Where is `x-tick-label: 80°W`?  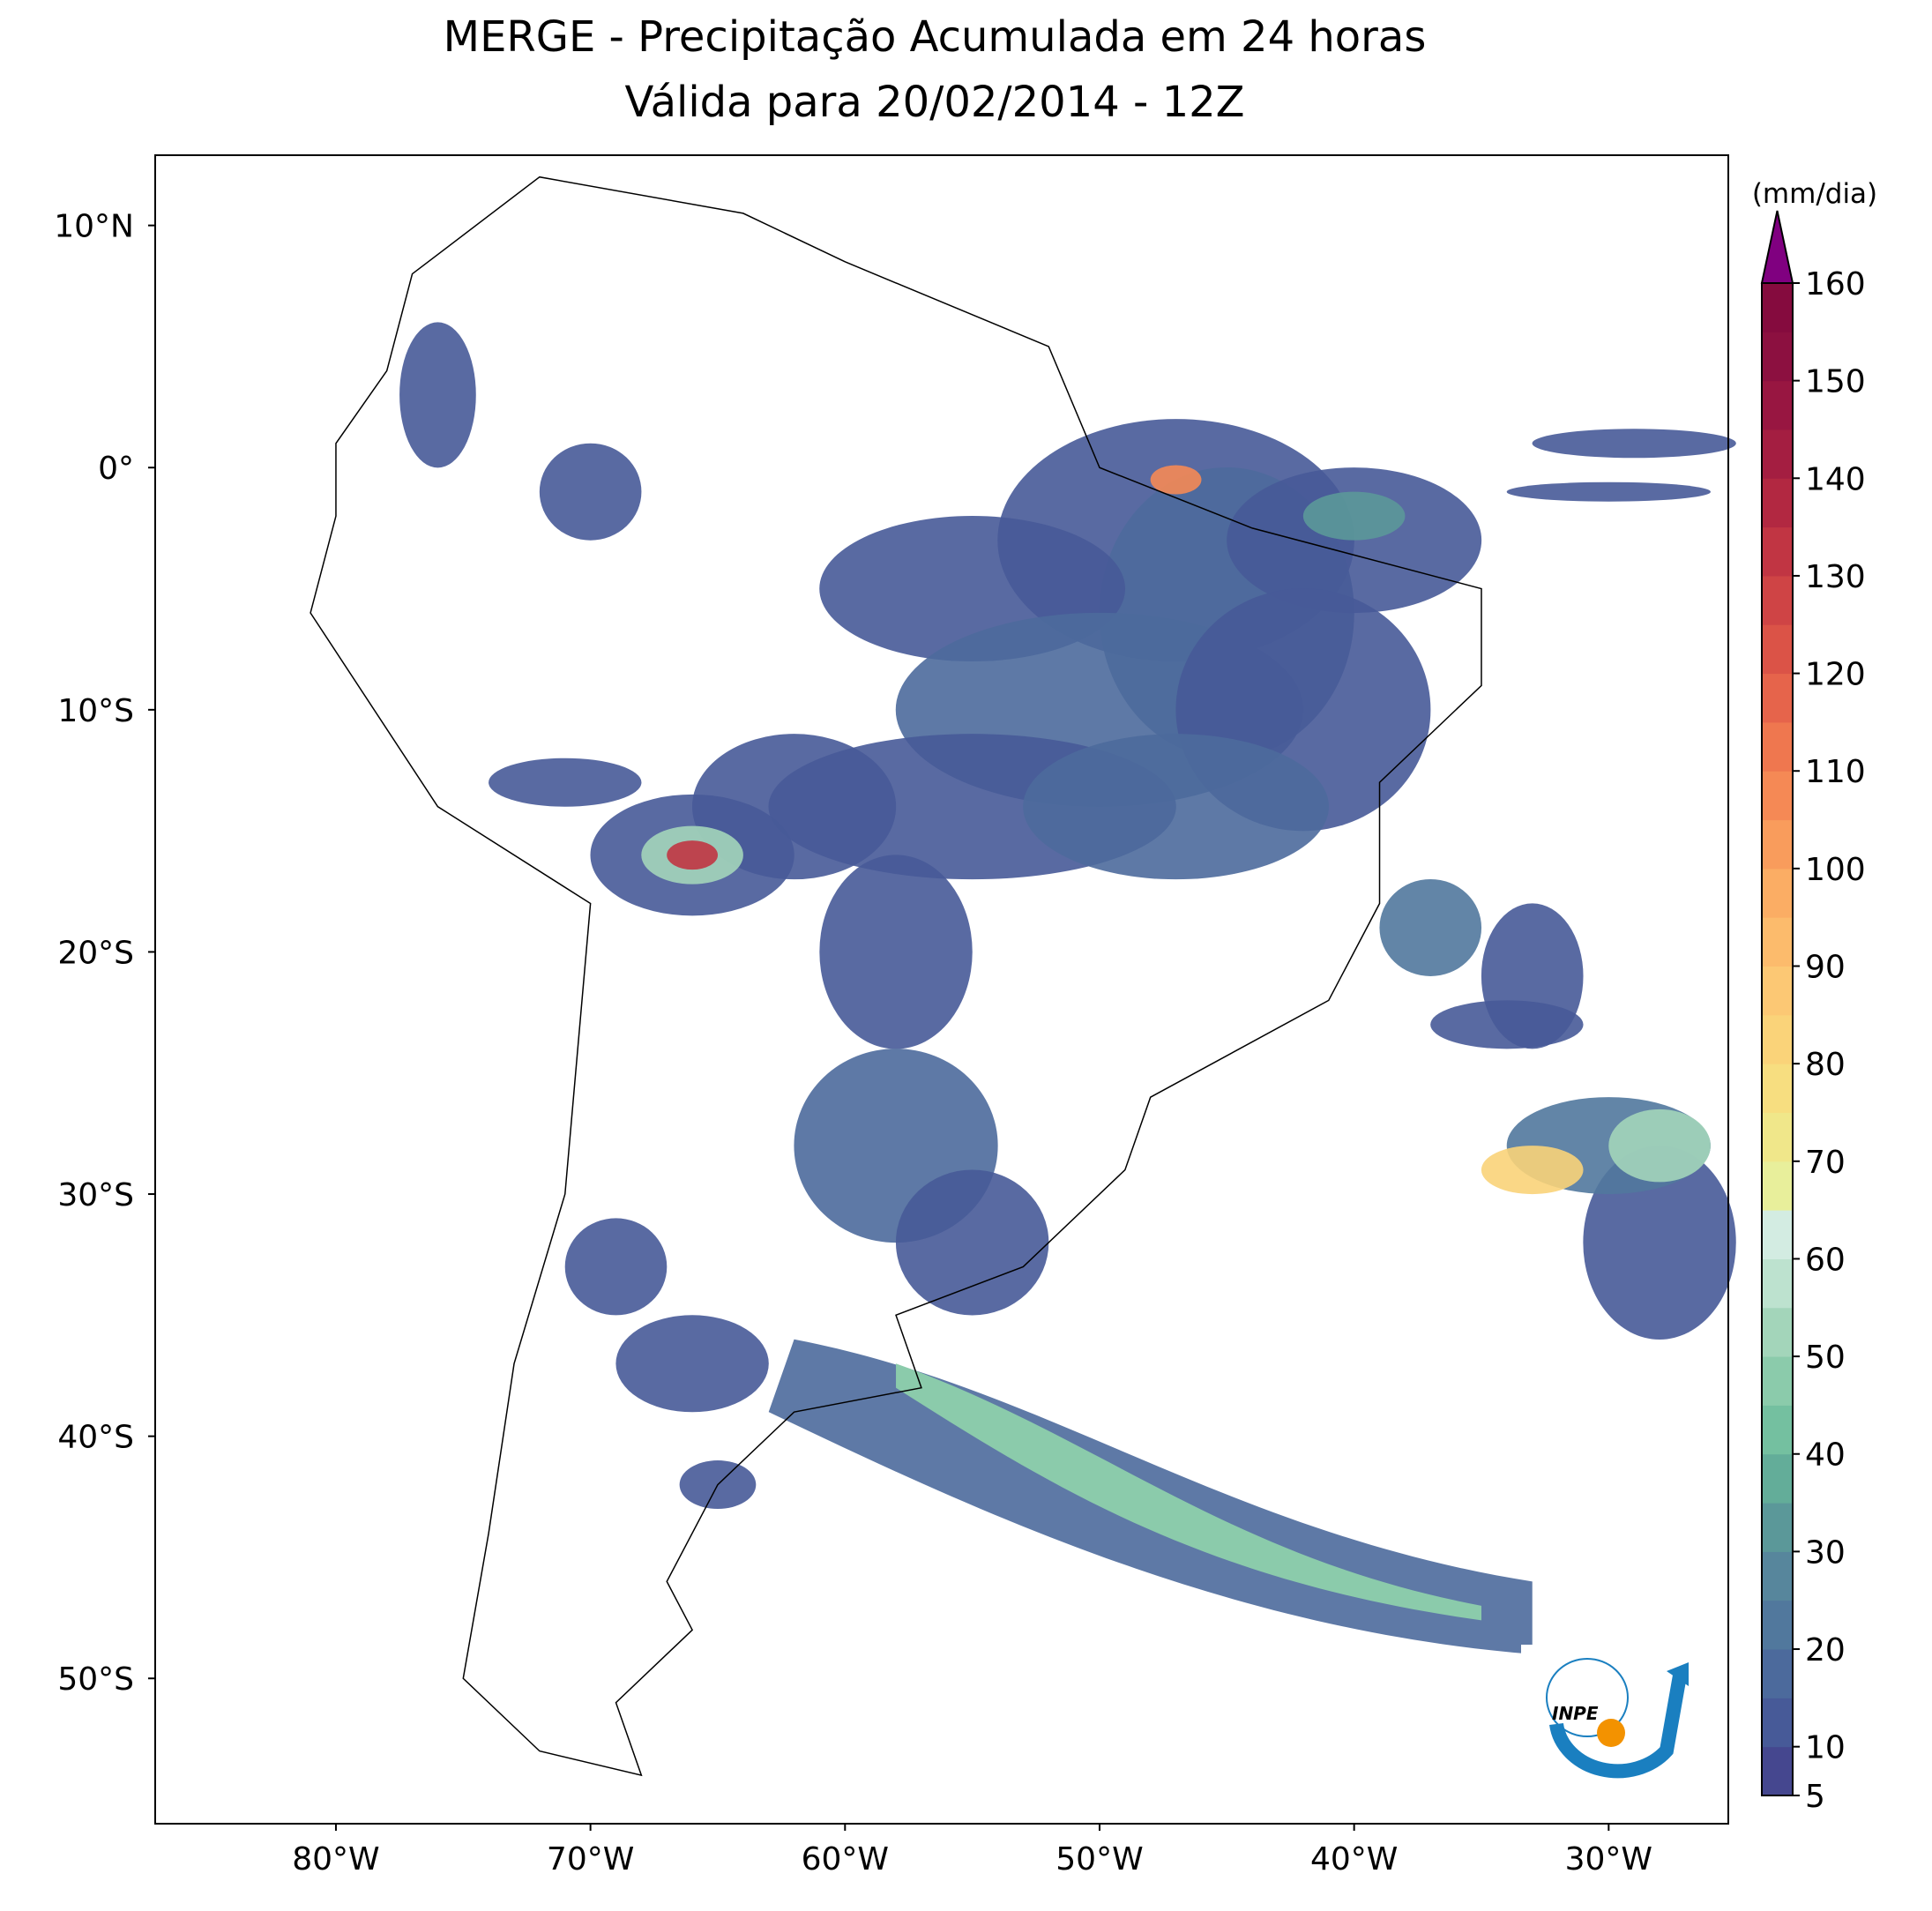 x-tick-label: 80°W is located at coordinates (335, 1859).